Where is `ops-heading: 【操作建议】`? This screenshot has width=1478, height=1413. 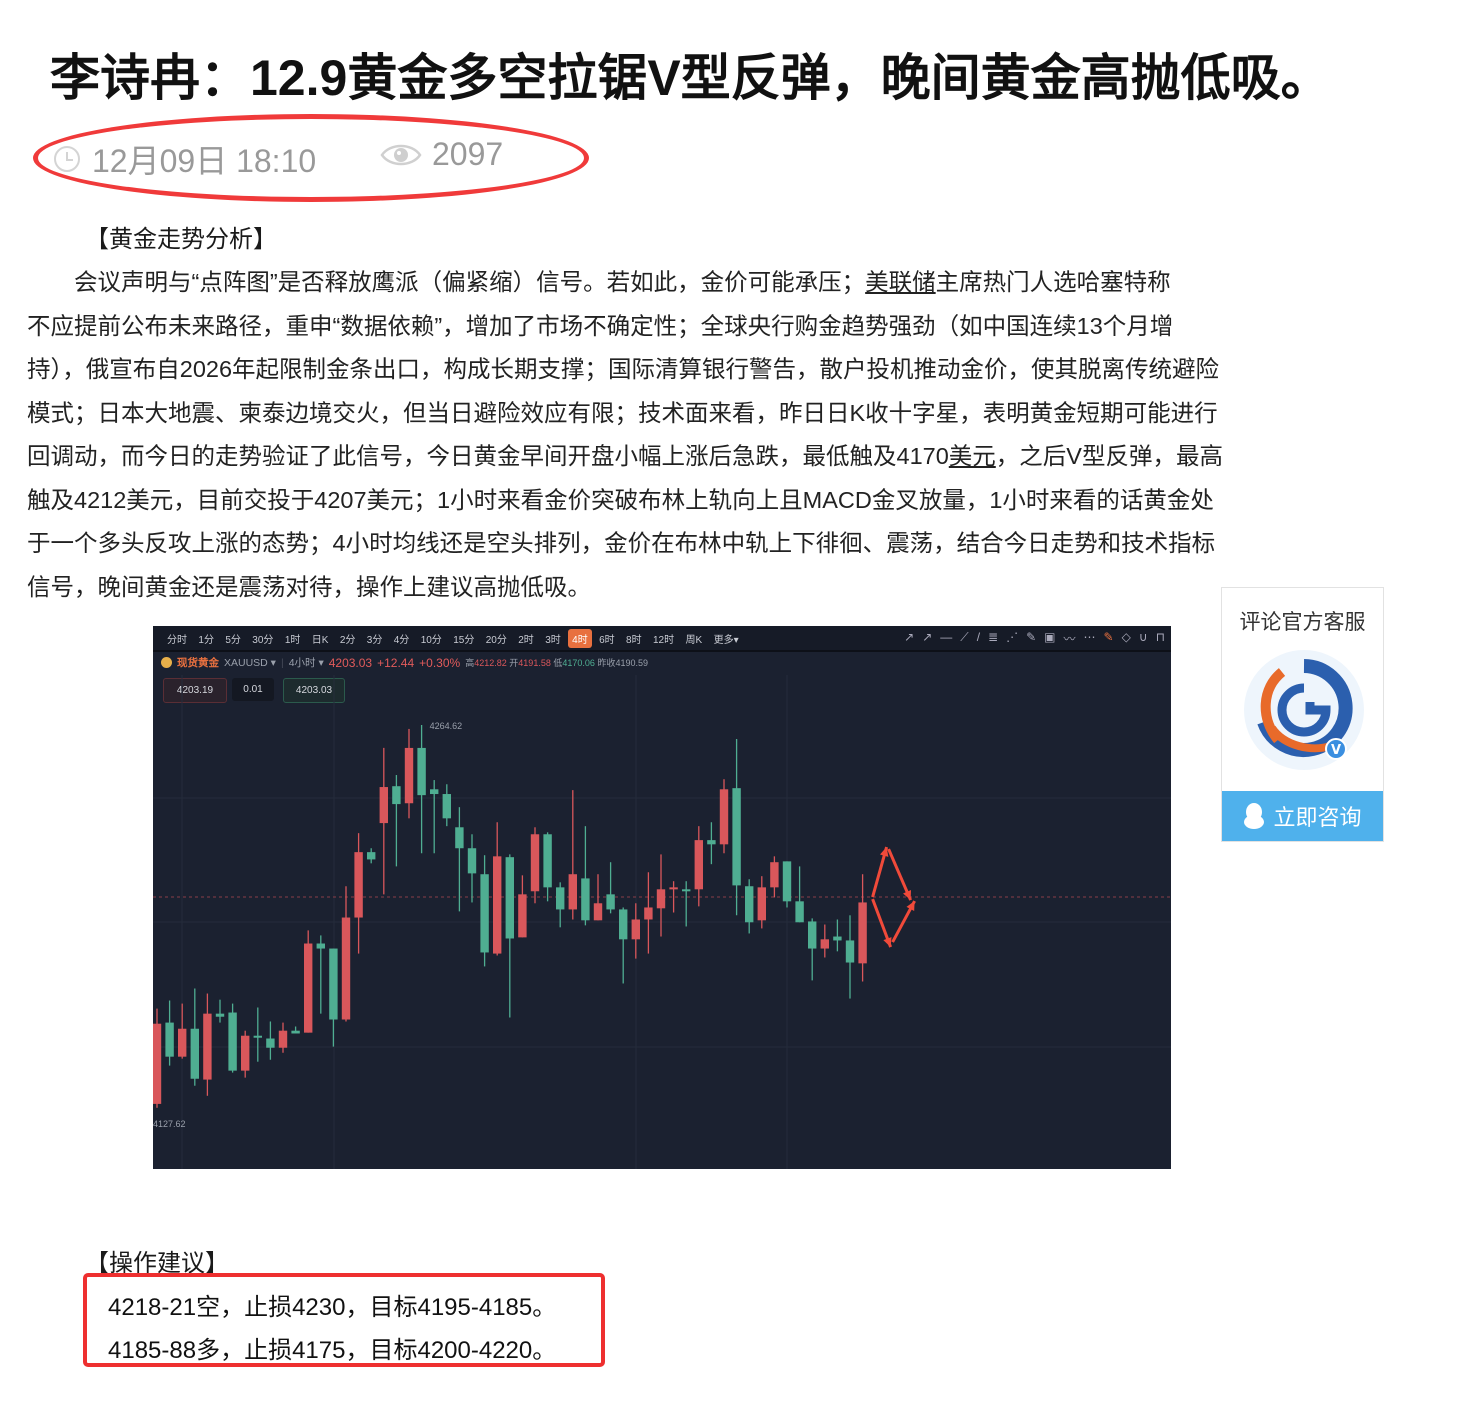
ops-heading: 【操作建议】 is located at coordinates (157, 1263).